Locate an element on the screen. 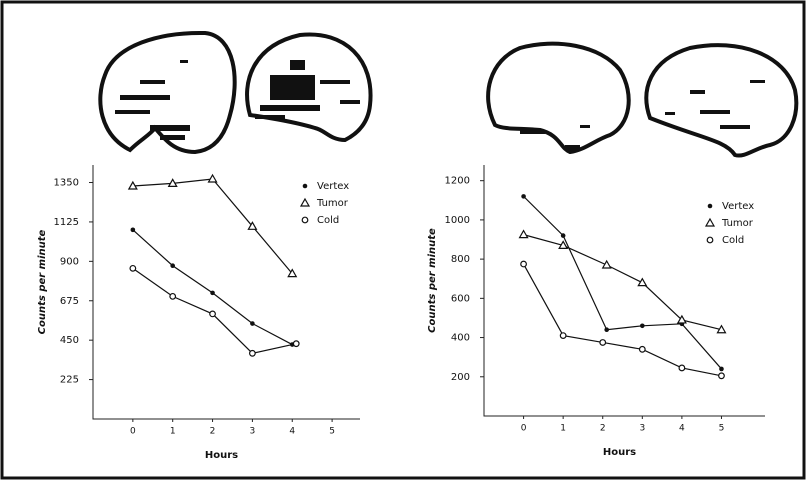  y-tick-label: 400 is located at coordinates (460, 338).